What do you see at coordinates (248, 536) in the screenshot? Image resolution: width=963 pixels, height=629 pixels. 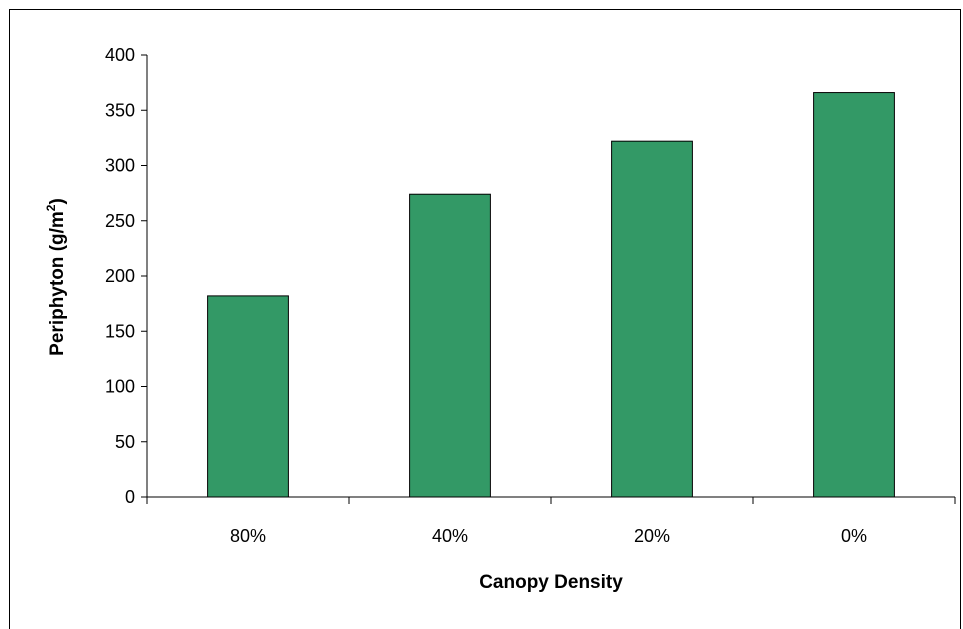 I see `x-tick-label: 80%` at bounding box center [248, 536].